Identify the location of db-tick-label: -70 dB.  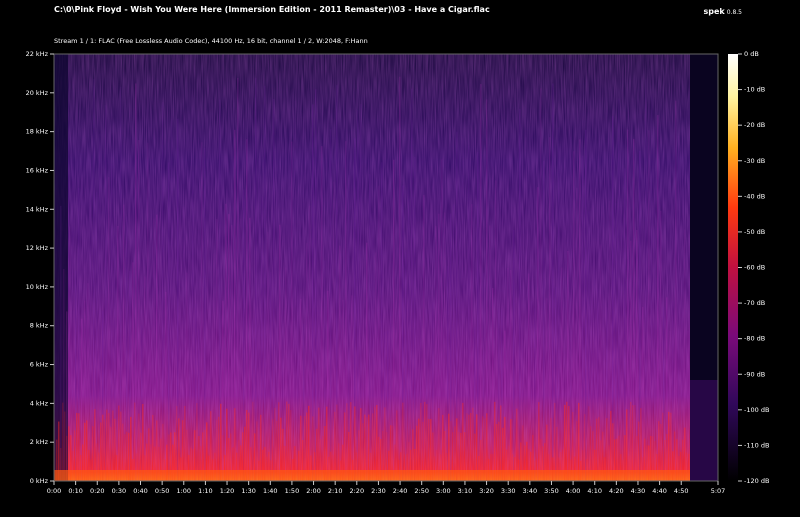
(754, 303).